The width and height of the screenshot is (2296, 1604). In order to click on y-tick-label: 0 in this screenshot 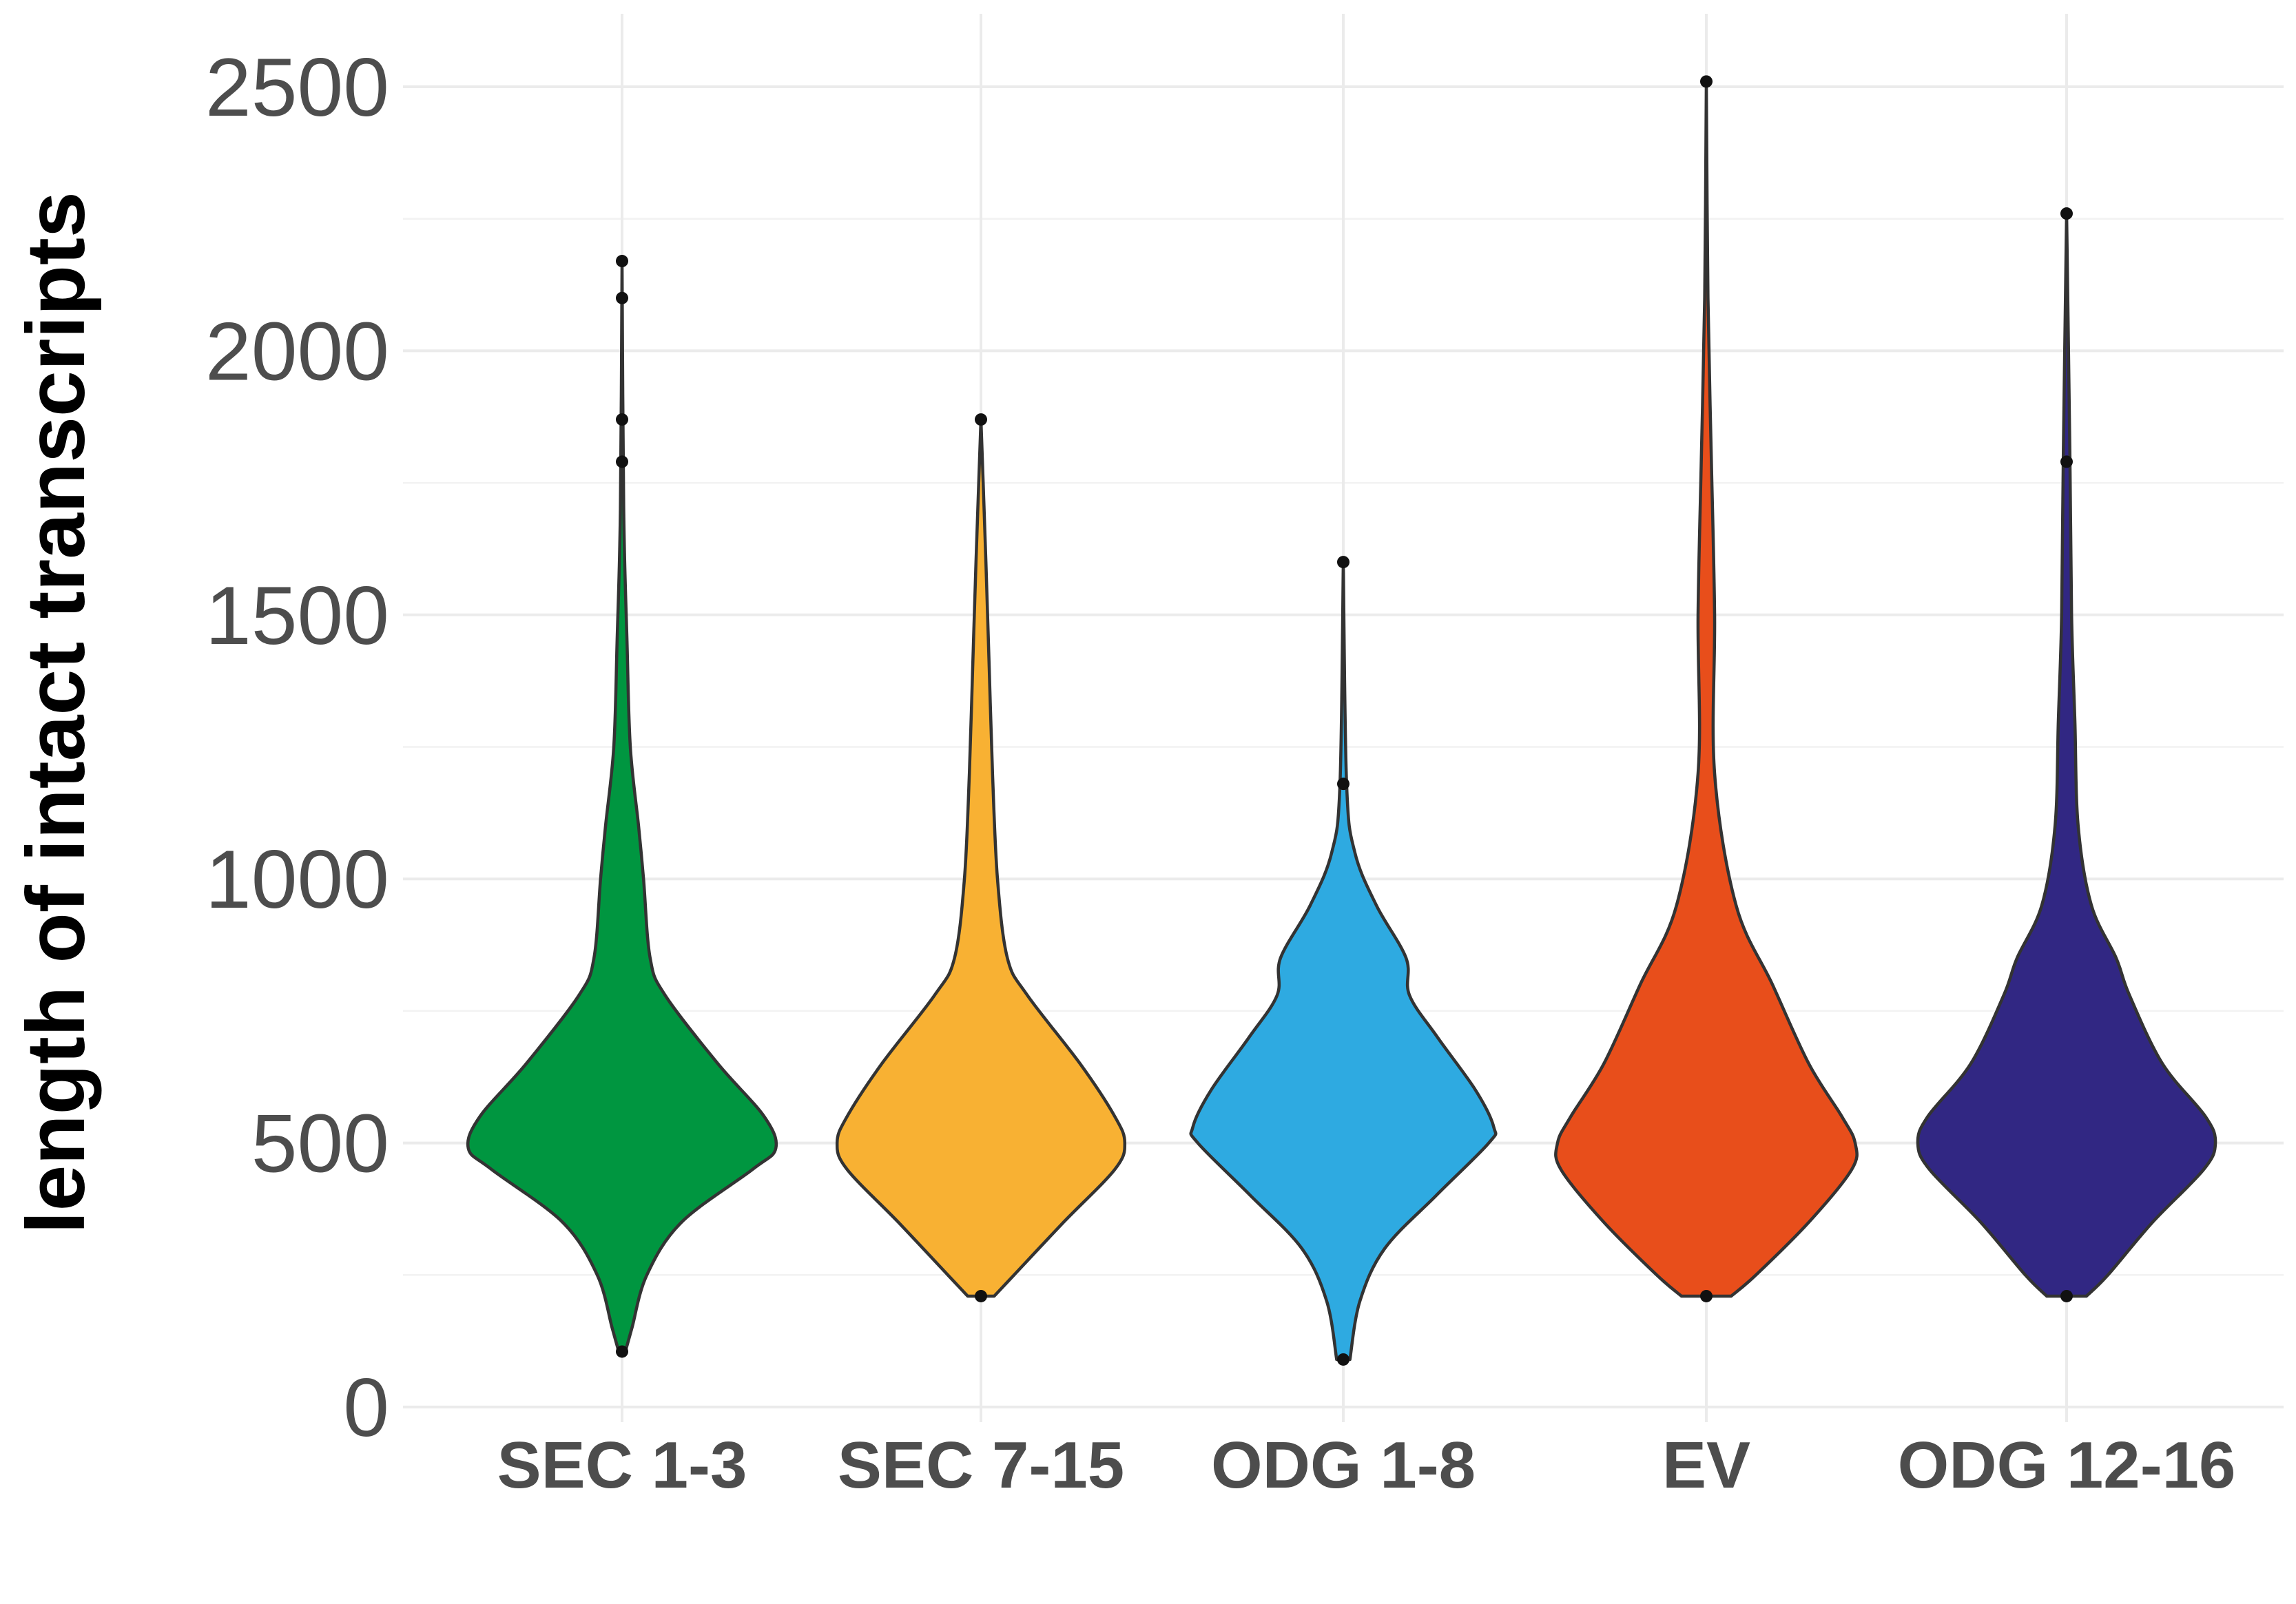, I will do `click(366, 1408)`.